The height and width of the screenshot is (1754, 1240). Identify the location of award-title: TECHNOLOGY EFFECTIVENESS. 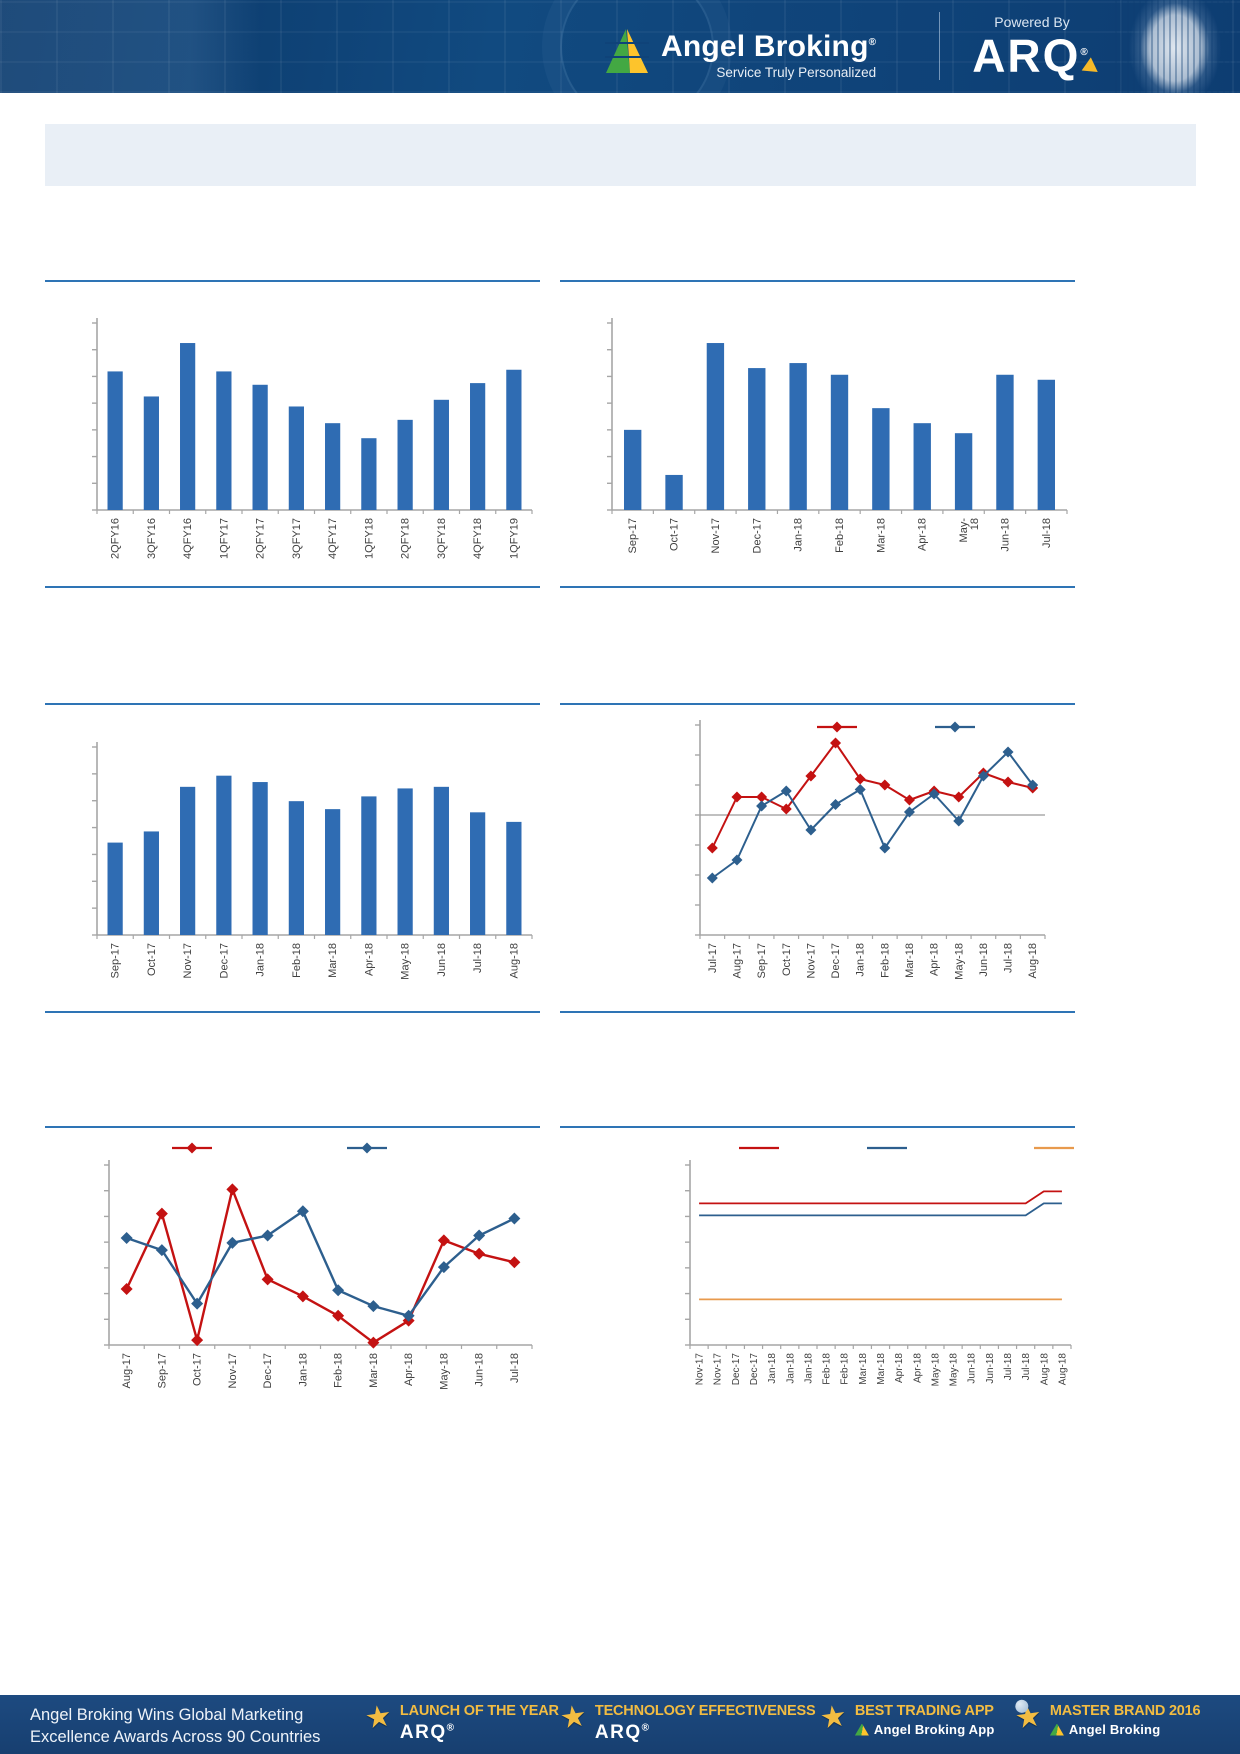
(705, 1711).